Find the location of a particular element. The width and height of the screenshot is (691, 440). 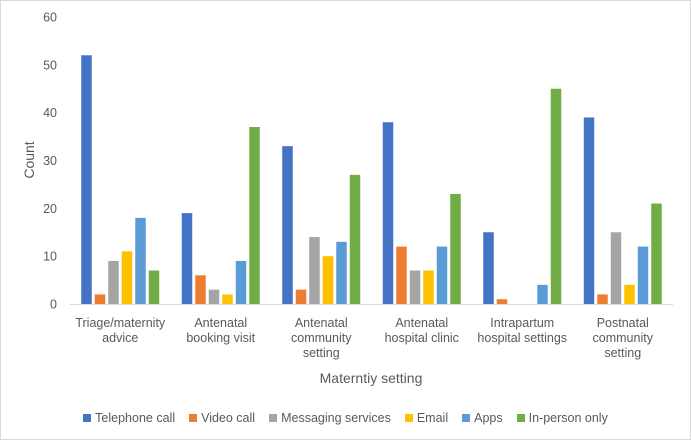

x-tick-label: Antenatal hospital clinic is located at coordinates (422, 330).